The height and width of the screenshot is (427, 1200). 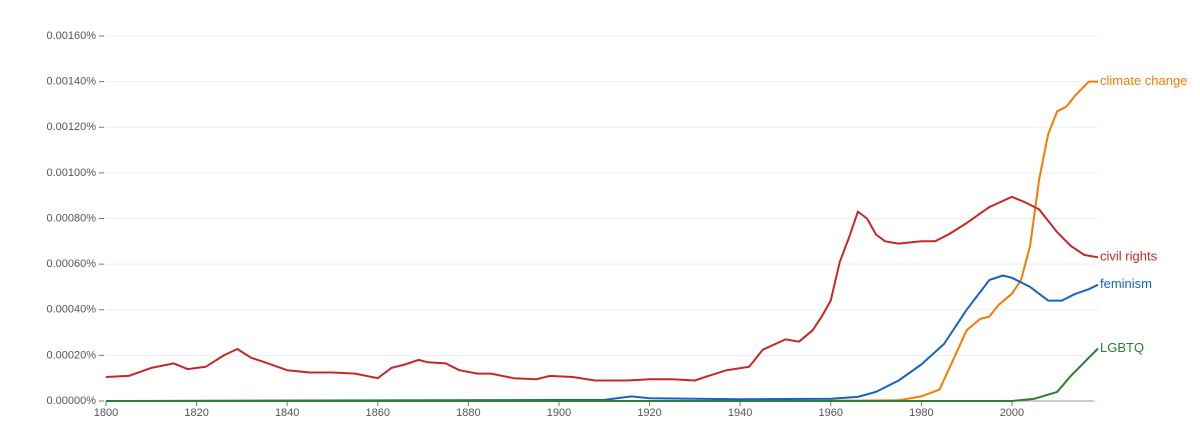 What do you see at coordinates (71, 218) in the screenshot?
I see `y-tick-label: 0.00080%` at bounding box center [71, 218].